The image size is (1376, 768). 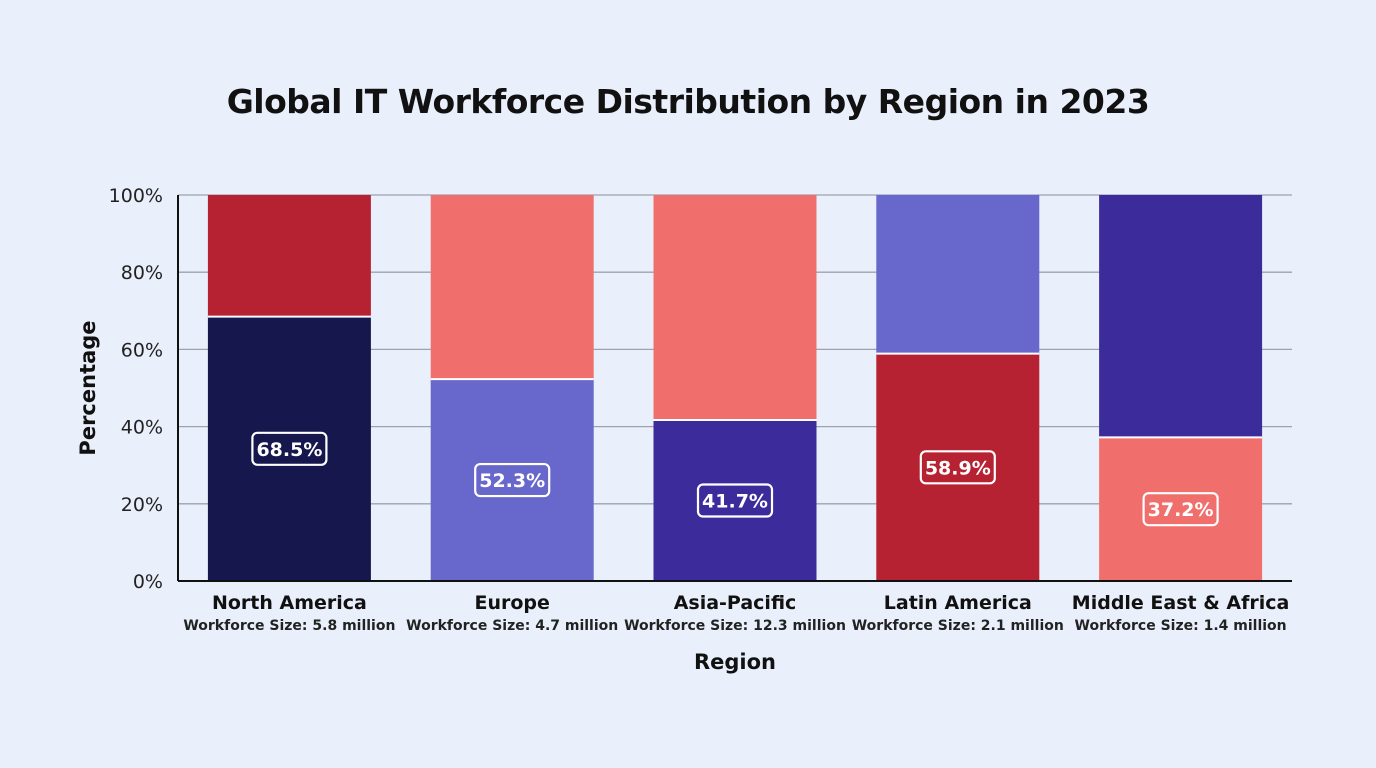 What do you see at coordinates (142, 505) in the screenshot?
I see `y-tick-label: 20%` at bounding box center [142, 505].